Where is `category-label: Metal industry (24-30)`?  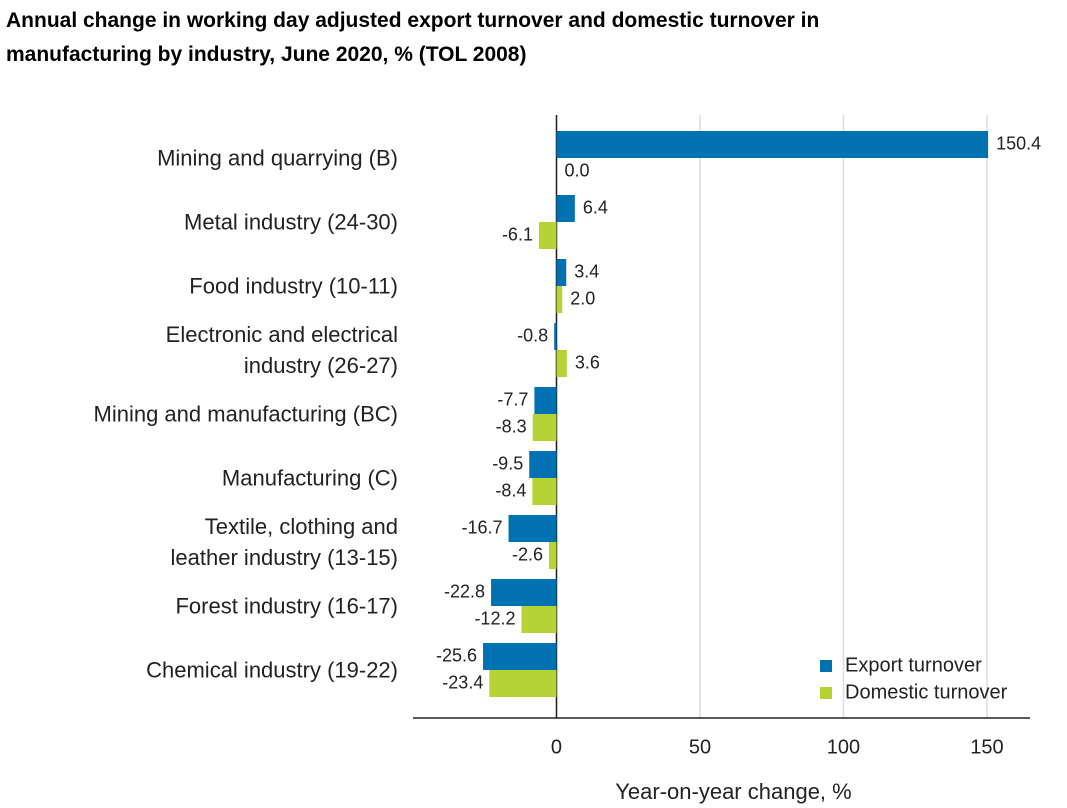
category-label: Metal industry (24-30) is located at coordinates (291, 222).